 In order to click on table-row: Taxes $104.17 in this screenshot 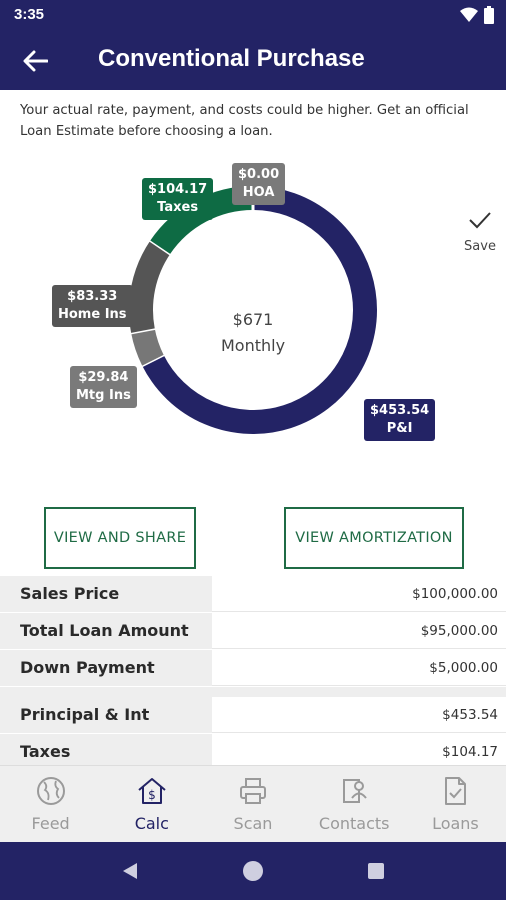, I will do `click(253, 752)`.